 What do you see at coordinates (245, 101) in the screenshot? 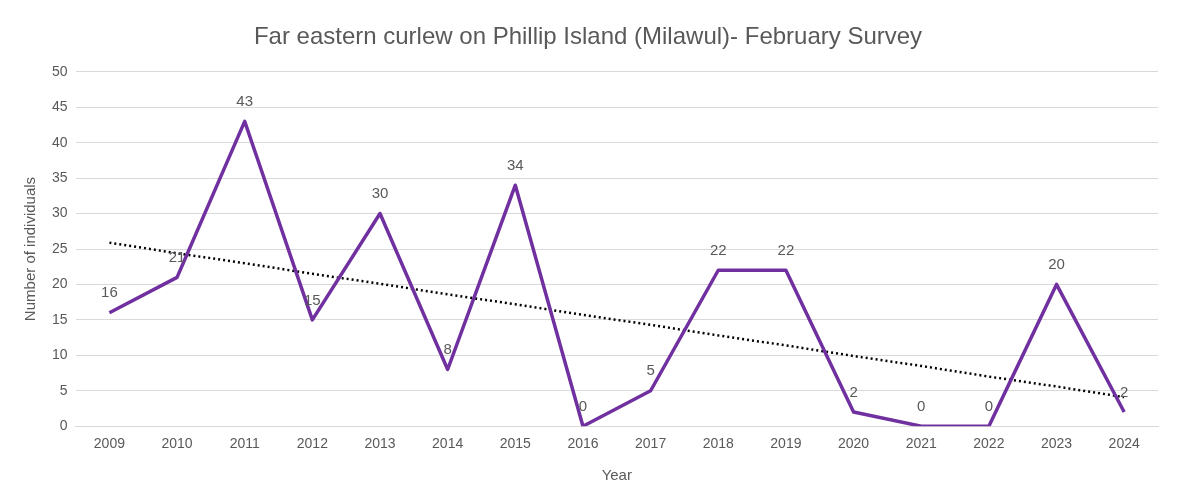
I see `data-label: 43` at bounding box center [245, 101].